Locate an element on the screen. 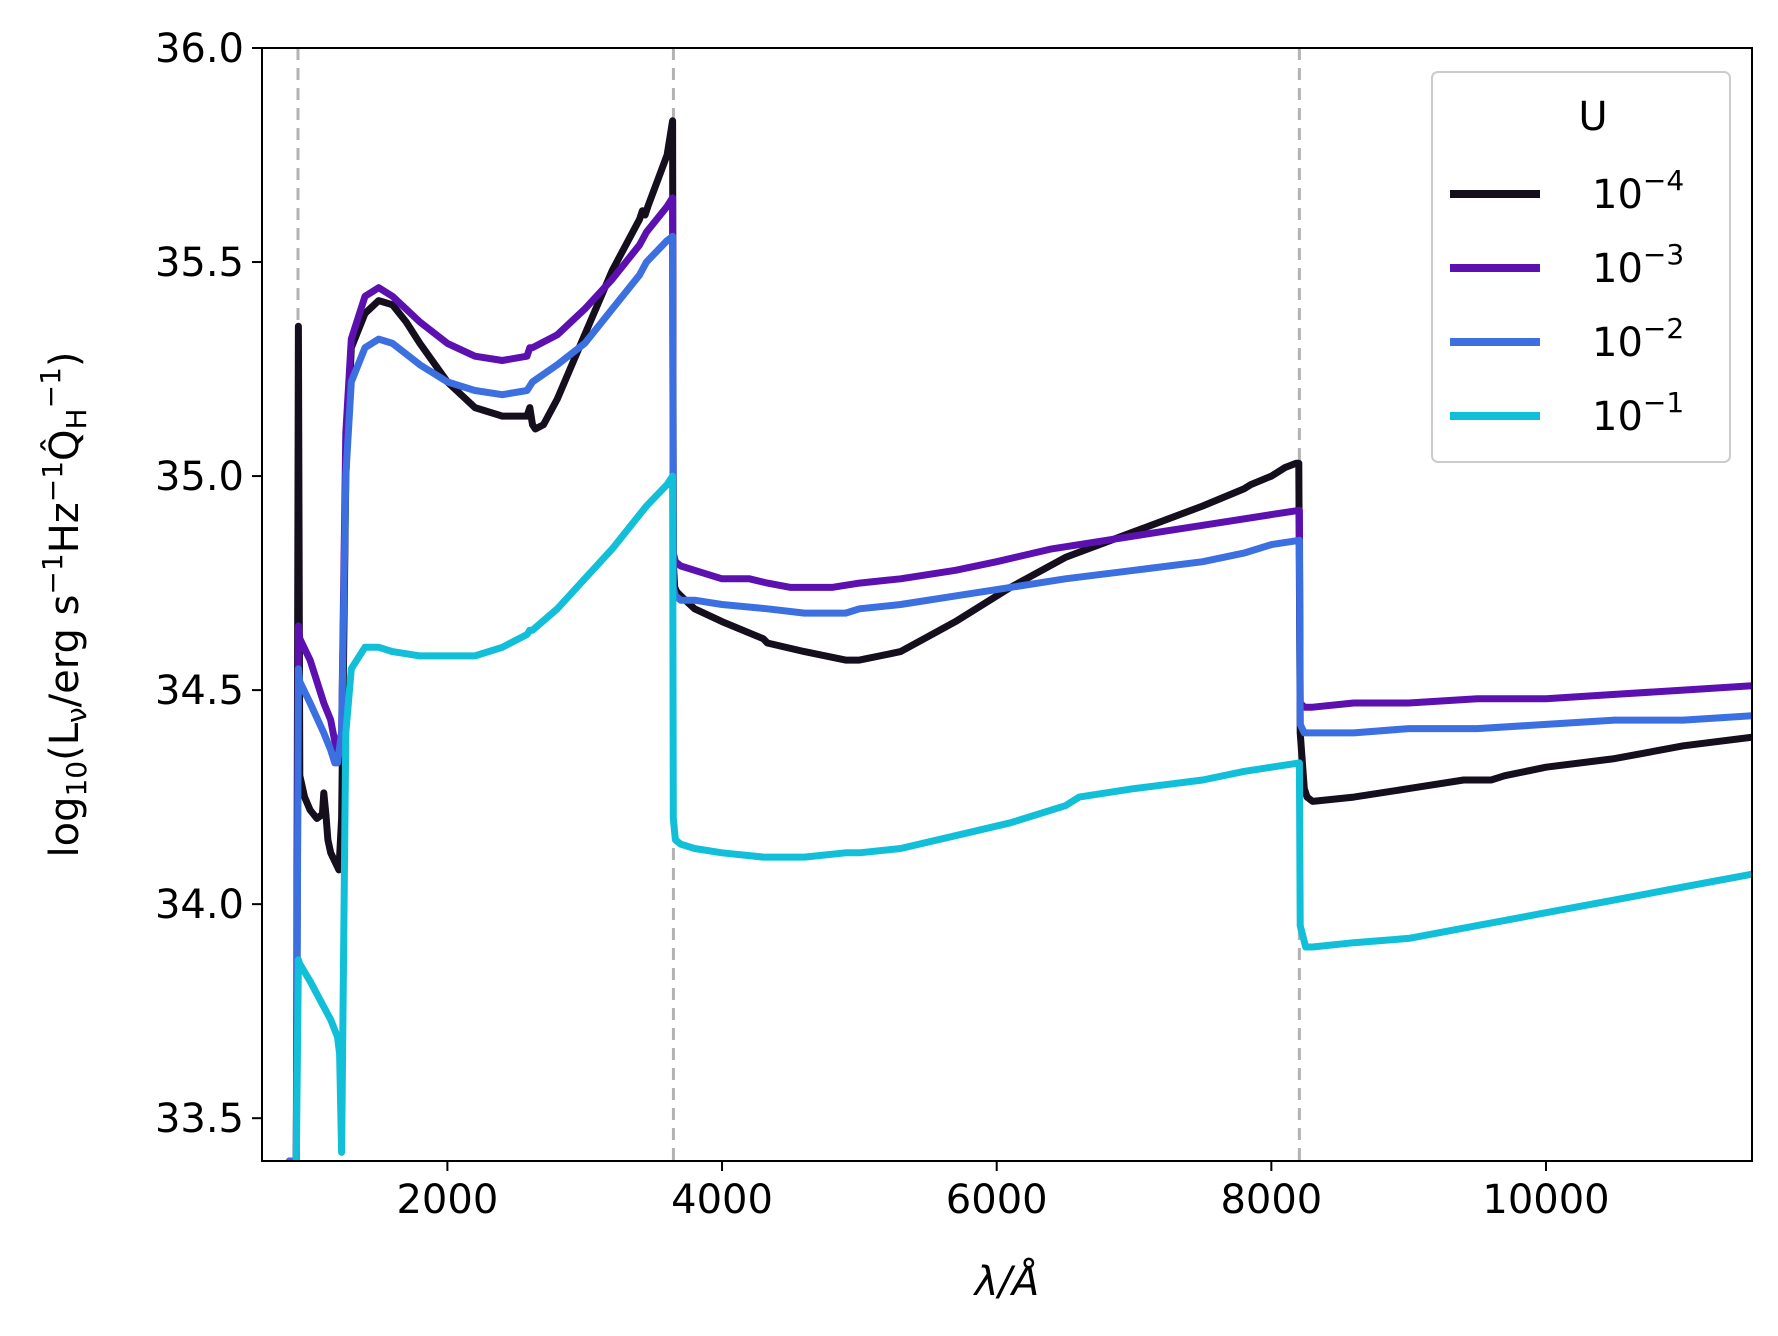  y-tick-label: 34.0 is located at coordinates (199, 905).